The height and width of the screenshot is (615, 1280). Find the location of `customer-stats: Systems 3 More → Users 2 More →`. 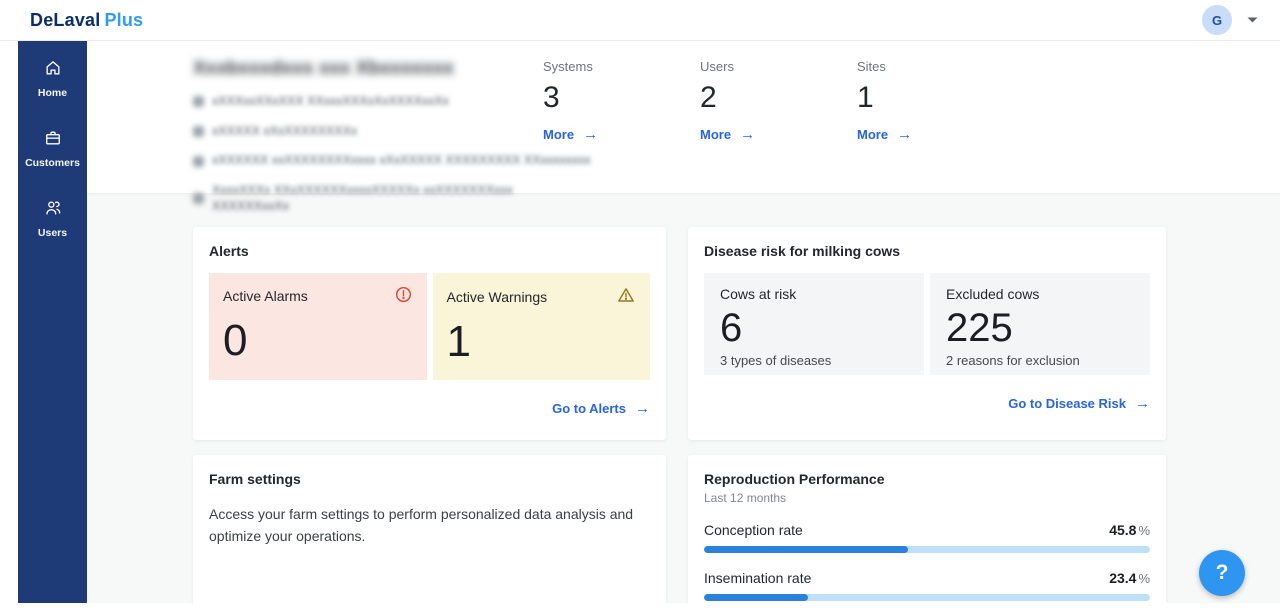

customer-stats: Systems 3 More → Users 2 More → is located at coordinates (778, 124).